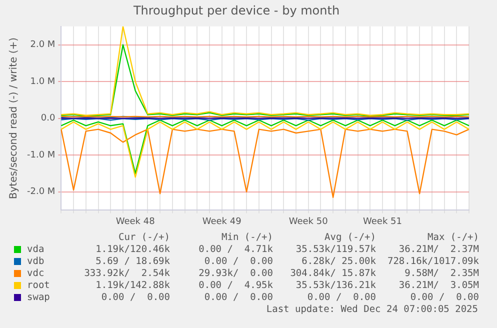 The image size is (497, 328). I want to click on text: Max (-/+), so click(452, 238).